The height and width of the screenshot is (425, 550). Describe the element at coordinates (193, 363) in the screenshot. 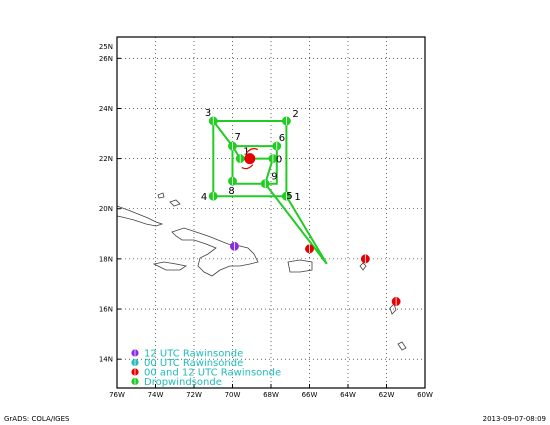

I see `legend-label-rawin_00: 00 UTC Rawinsonde` at that location.